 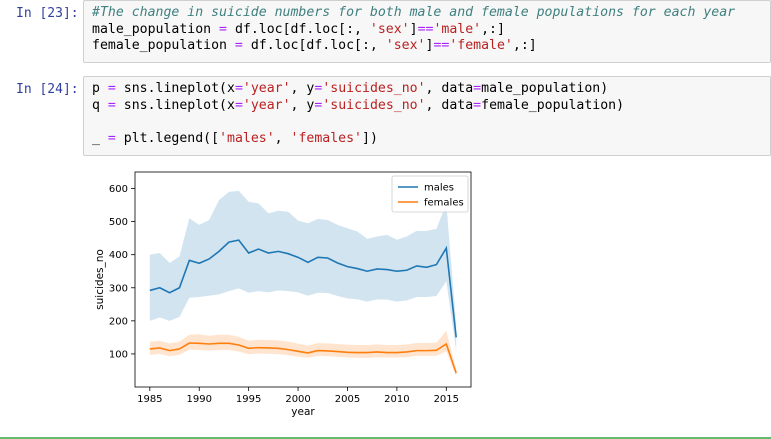 What do you see at coordinates (297, 399) in the screenshot?
I see `x-tick-label: 2000` at bounding box center [297, 399].